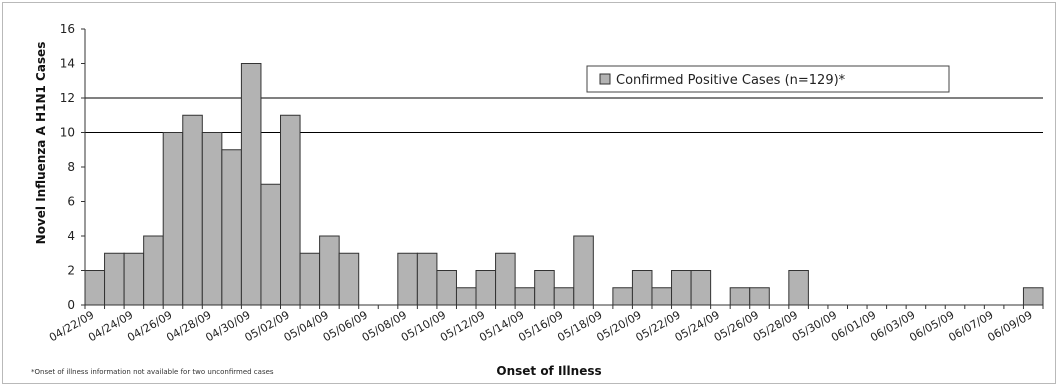 Image resolution: width=1060 pixels, height=388 pixels. What do you see at coordinates (642, 288) in the screenshot?
I see `bar-05/20/09` at bounding box center [642, 288].